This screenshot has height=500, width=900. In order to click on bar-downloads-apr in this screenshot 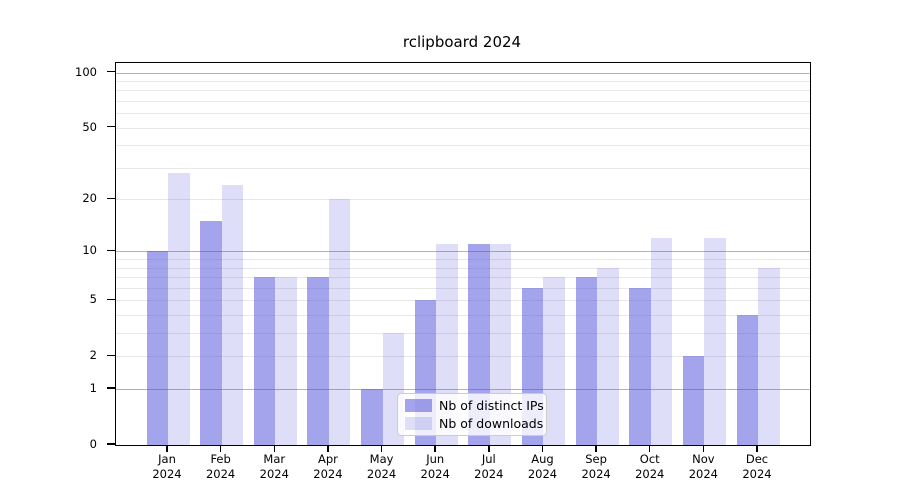, I will do `click(339, 322)`.